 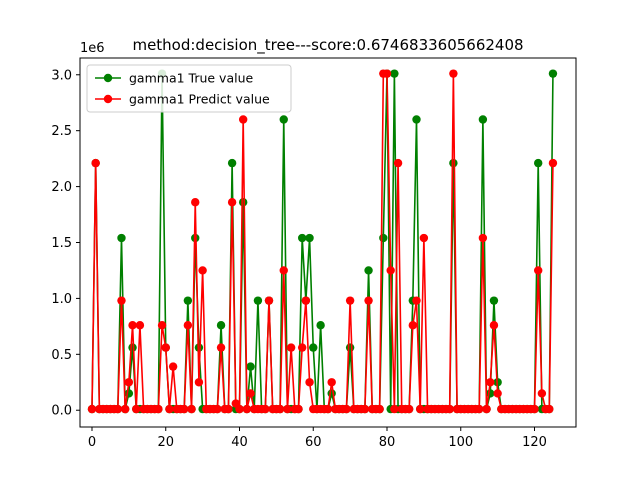 What do you see at coordinates (165, 442) in the screenshot?
I see `x-tick-label: 20` at bounding box center [165, 442].